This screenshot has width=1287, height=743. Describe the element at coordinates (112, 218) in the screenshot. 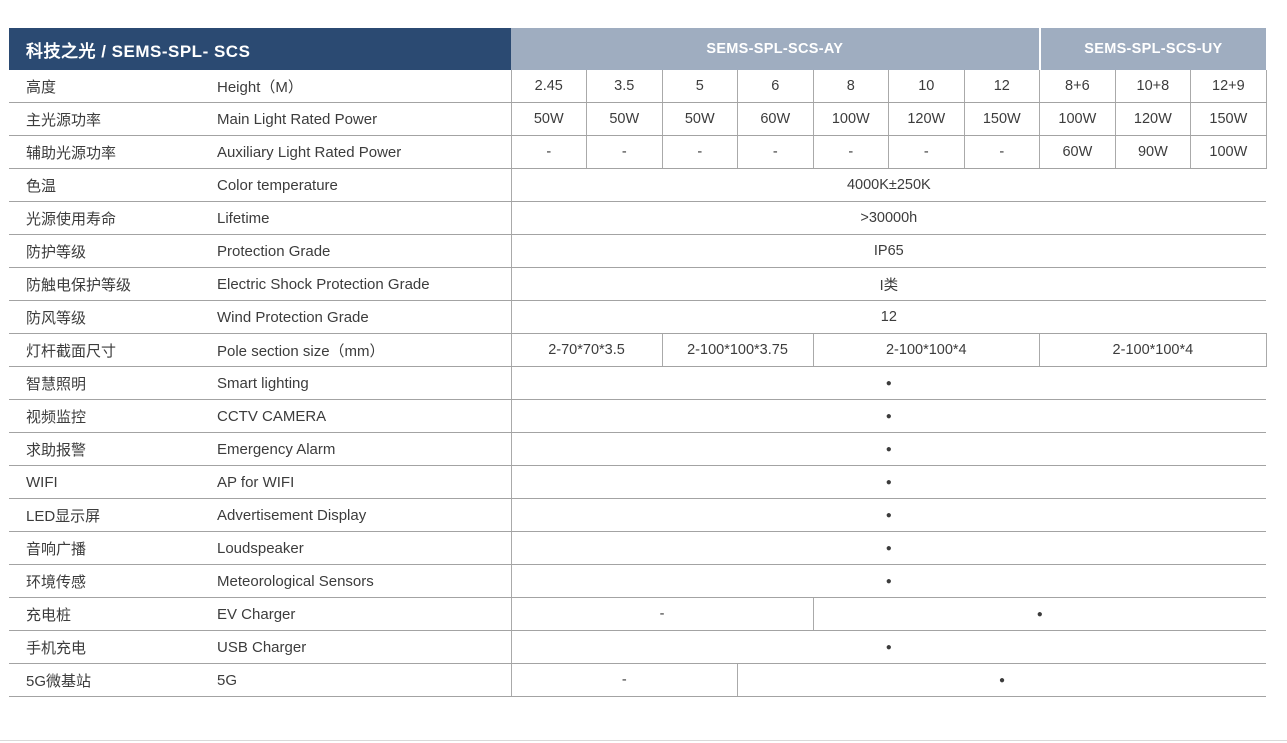

I see `row-label-zh: 光源使用寿命` at that location.